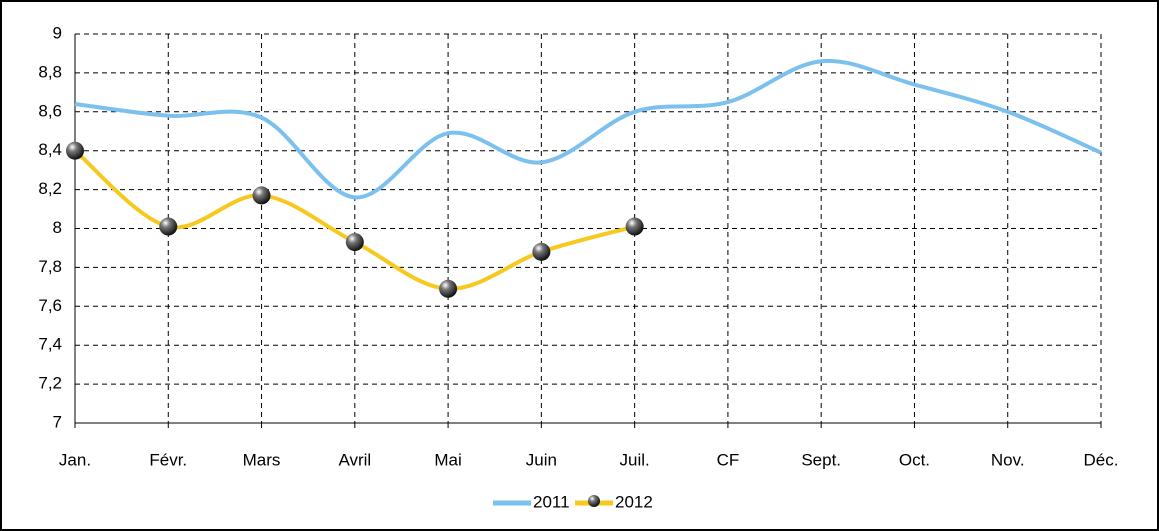 The width and height of the screenshot is (1159, 531). Describe the element at coordinates (75, 459) in the screenshot. I see `x-tick-label: Jan.` at that location.